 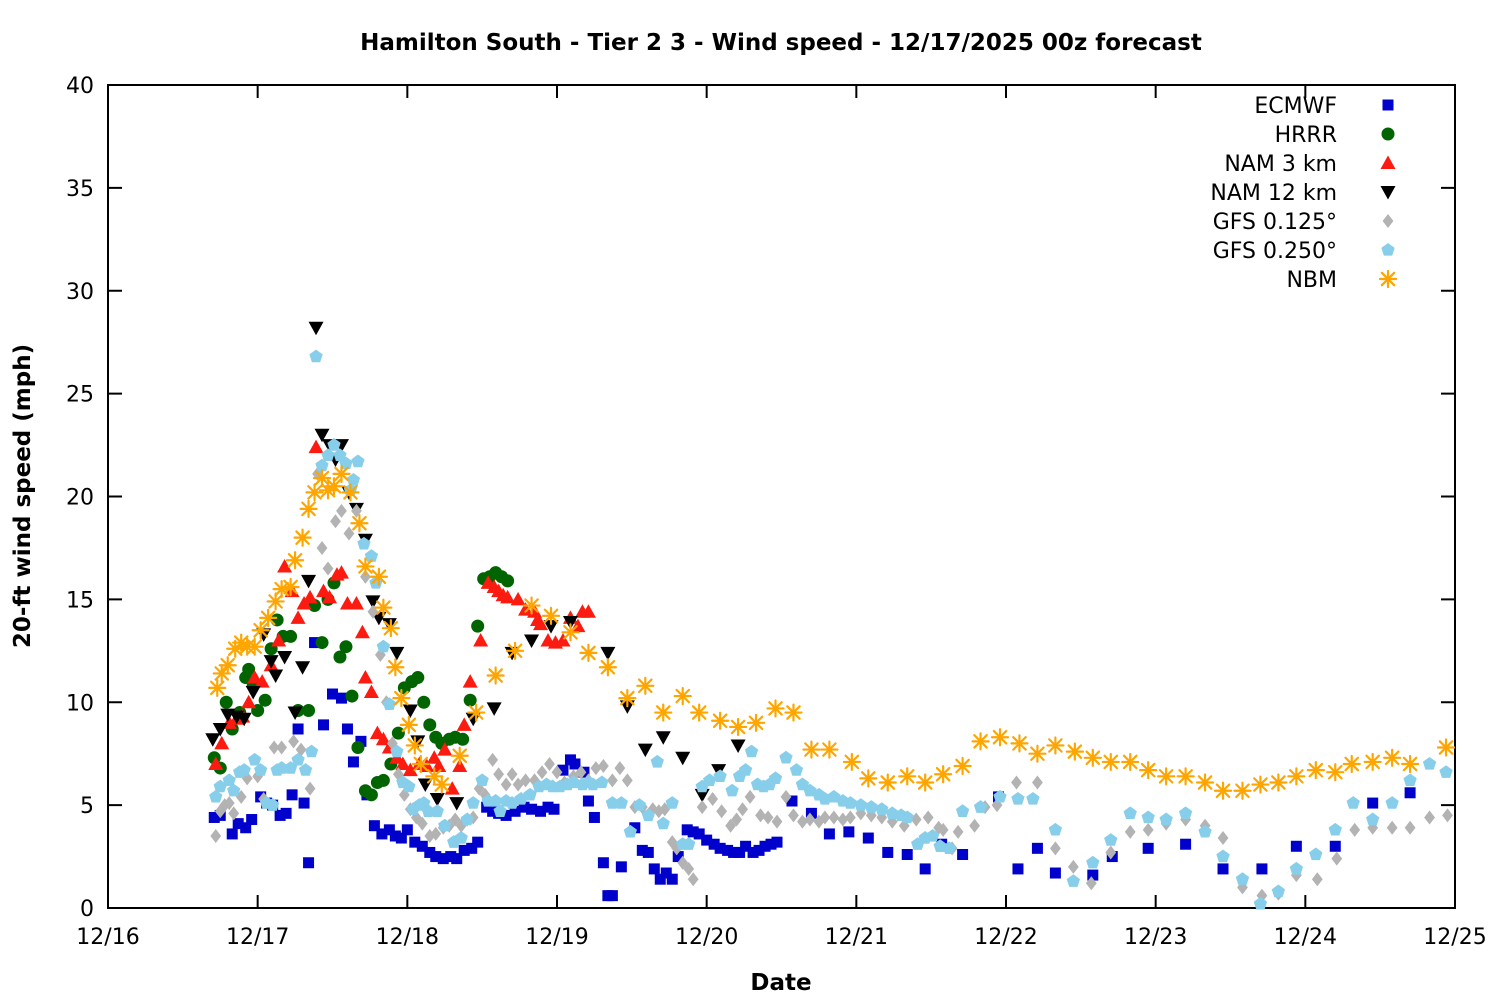 What do you see at coordinates (1388, 249) in the screenshot?
I see `legend-marker-pentagon-icon` at bounding box center [1388, 249].